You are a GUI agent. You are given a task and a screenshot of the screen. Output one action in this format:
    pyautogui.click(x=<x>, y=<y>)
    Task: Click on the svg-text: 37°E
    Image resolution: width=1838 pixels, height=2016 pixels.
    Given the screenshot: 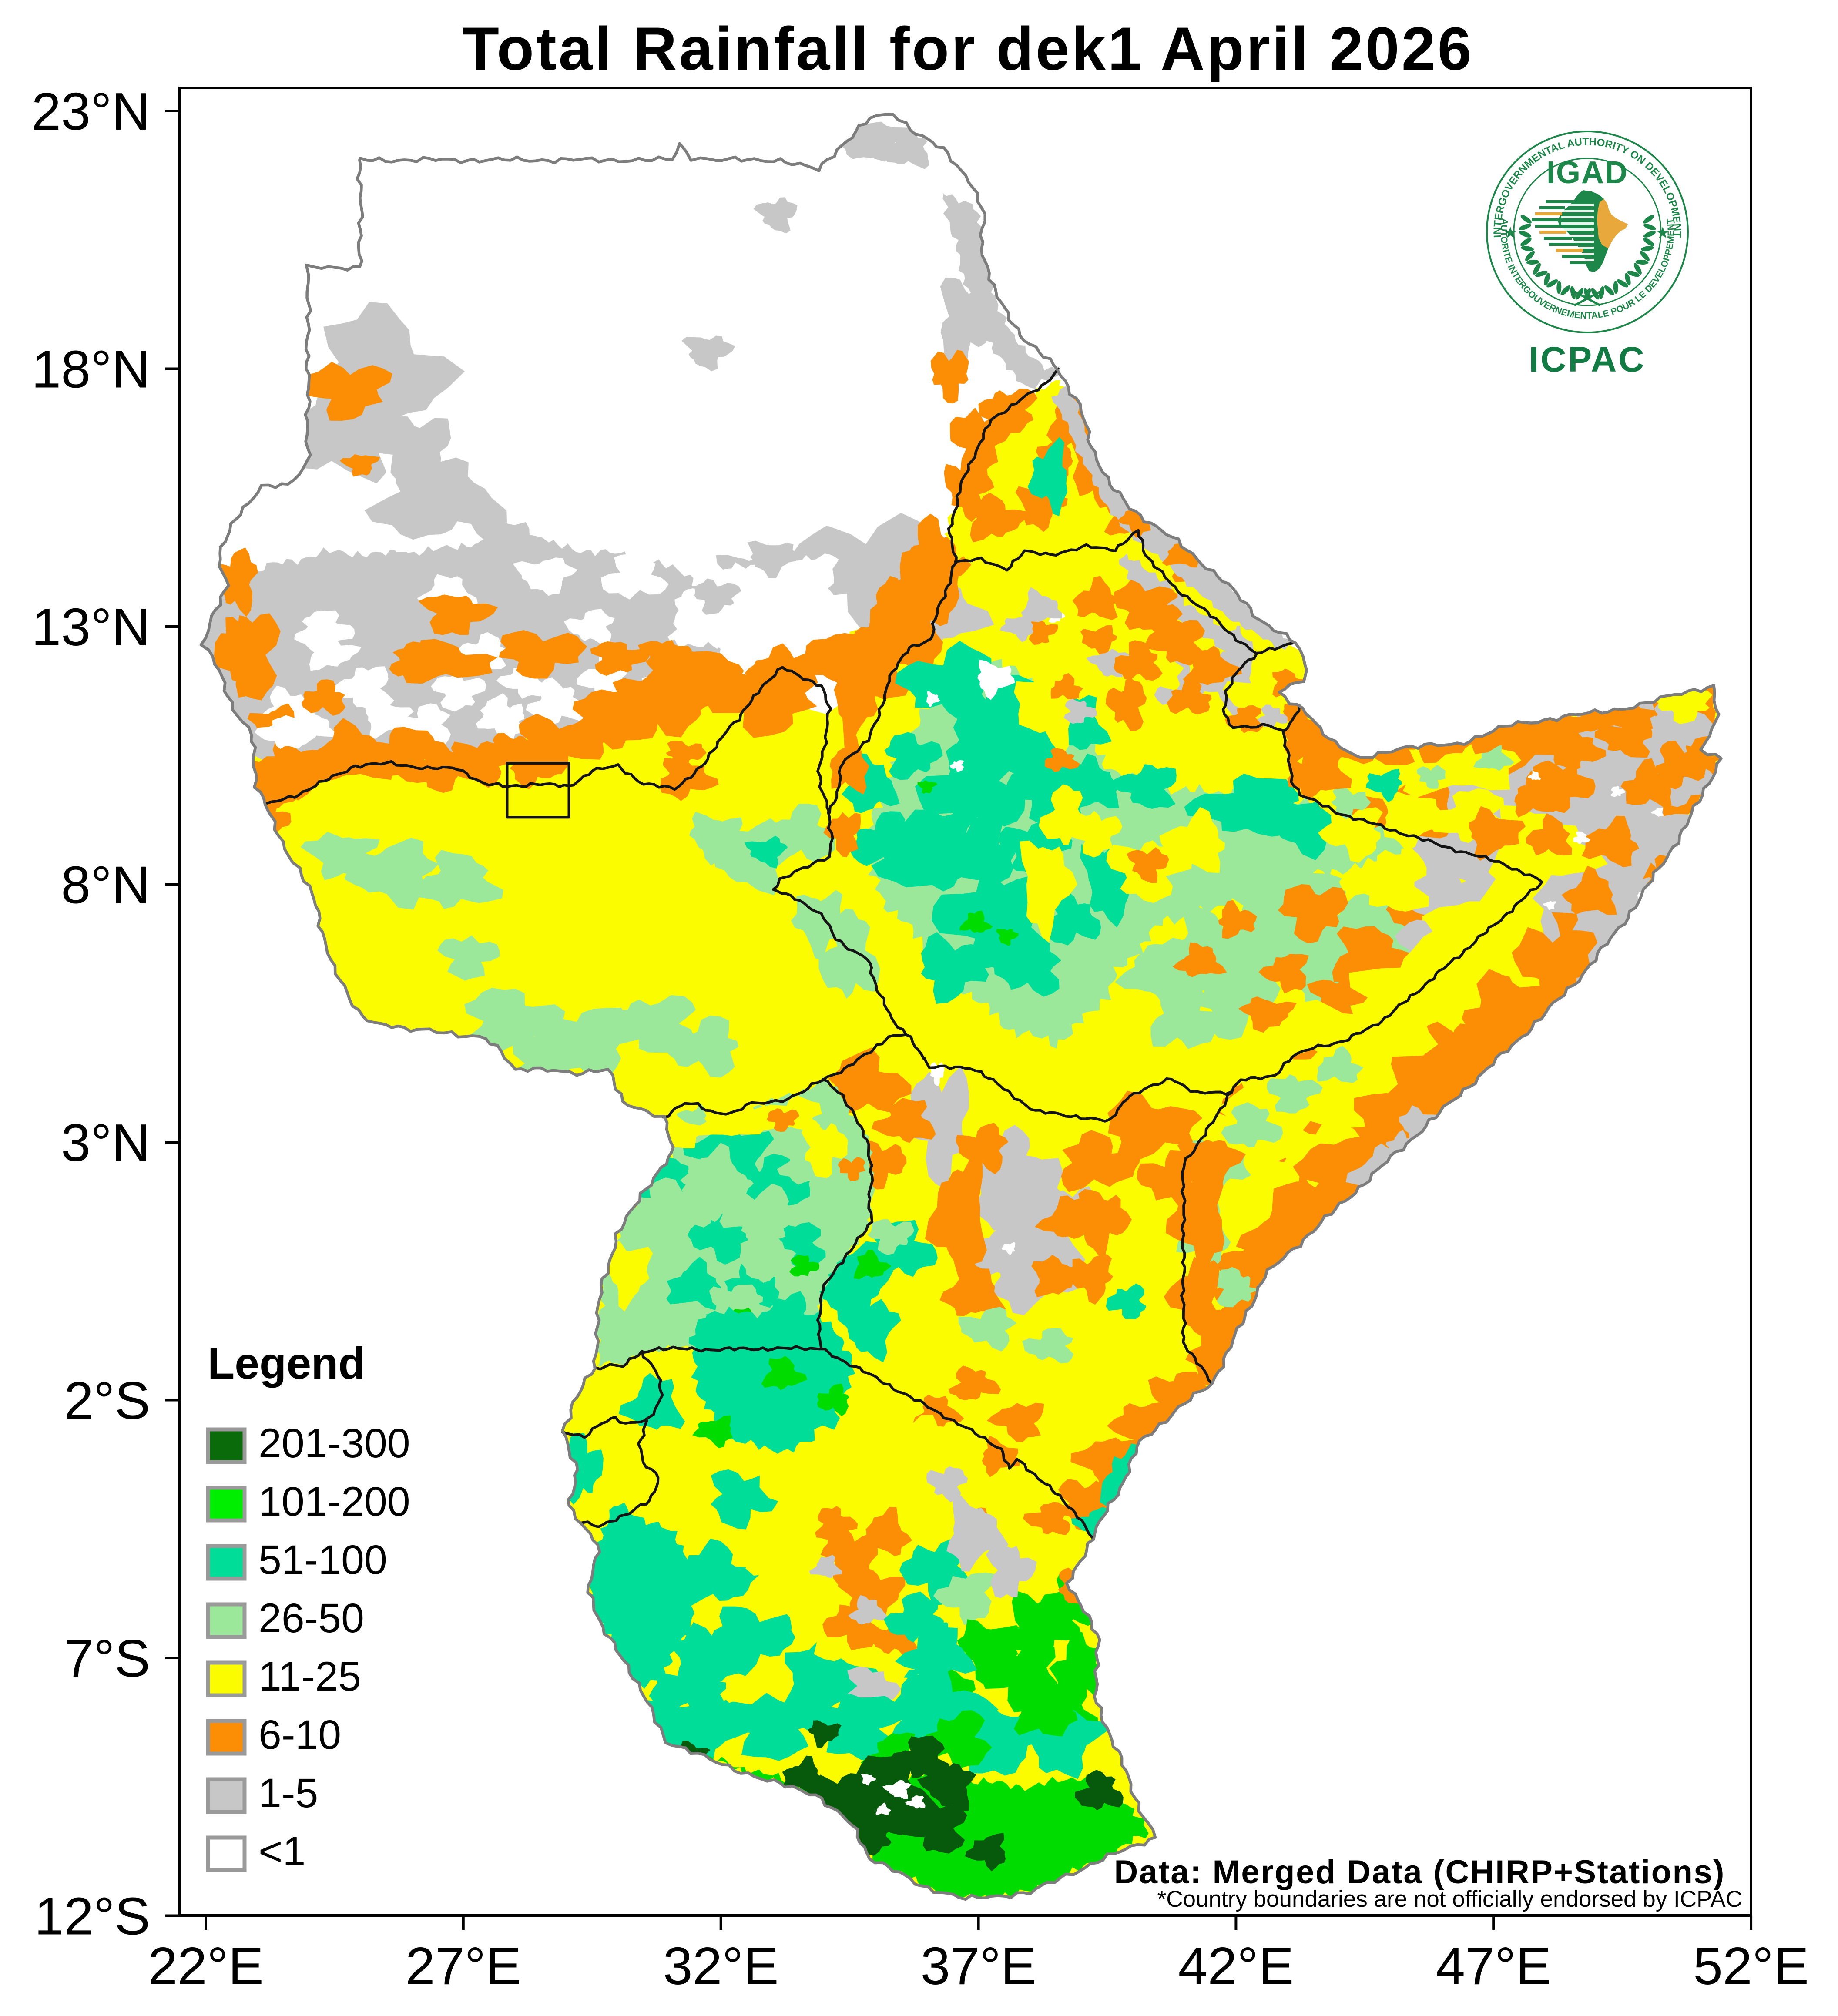 What is the action you would take?
    pyautogui.click(x=979, y=1966)
    